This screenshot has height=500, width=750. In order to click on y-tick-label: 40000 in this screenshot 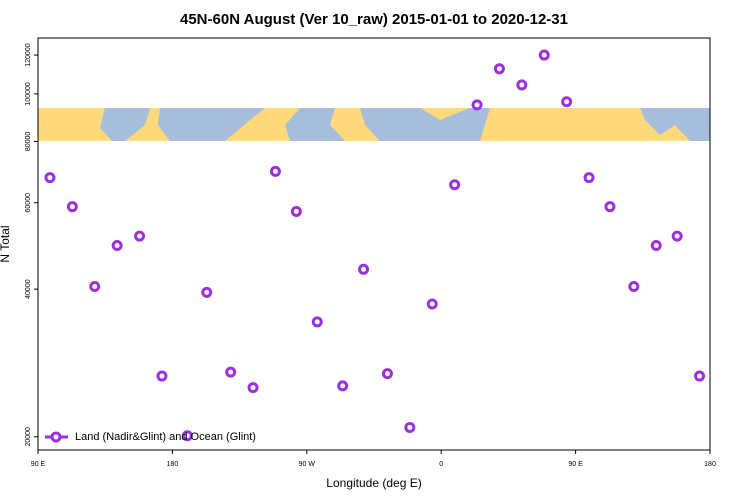, I will do `click(28, 289)`.